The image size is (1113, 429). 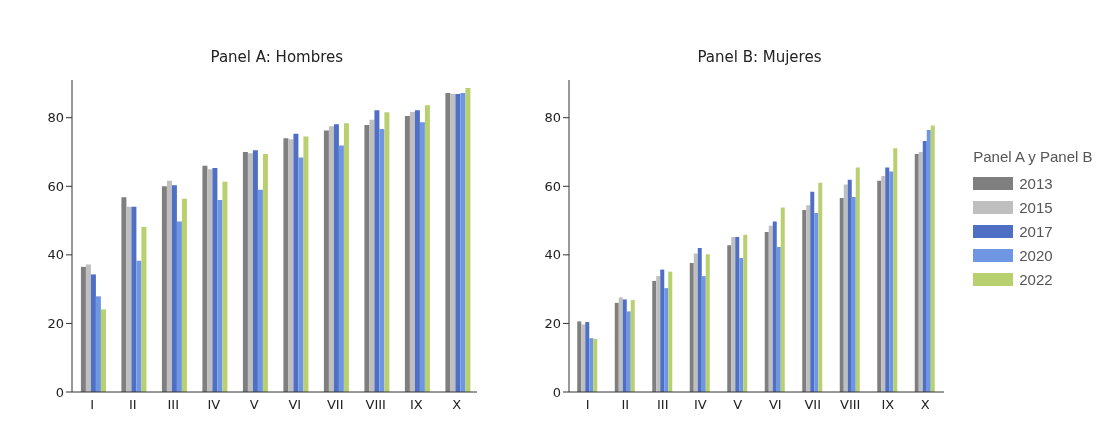 What do you see at coordinates (277, 58) in the screenshot?
I see `chart-title: Panel A: Hombres` at bounding box center [277, 58].